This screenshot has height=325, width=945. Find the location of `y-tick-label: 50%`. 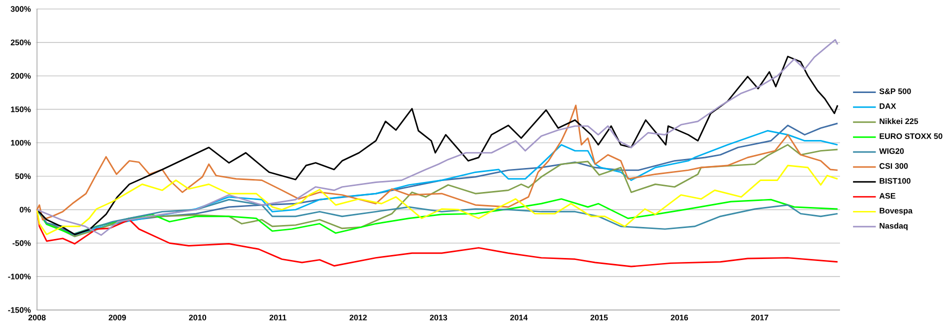

y-tick-label: 50% is located at coordinates (23, 176).